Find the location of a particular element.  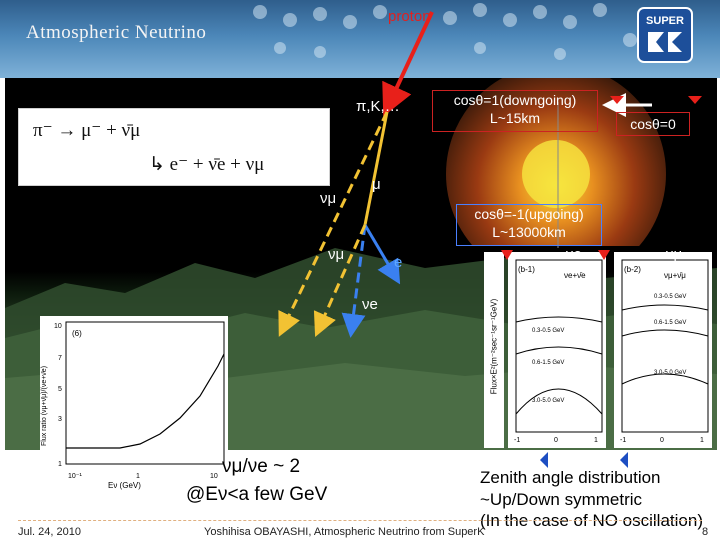

zenith-ylabel: Flux×E²(m⁻²sec⁻¹sr⁻¹GeV) is located at coordinates (494, 346).